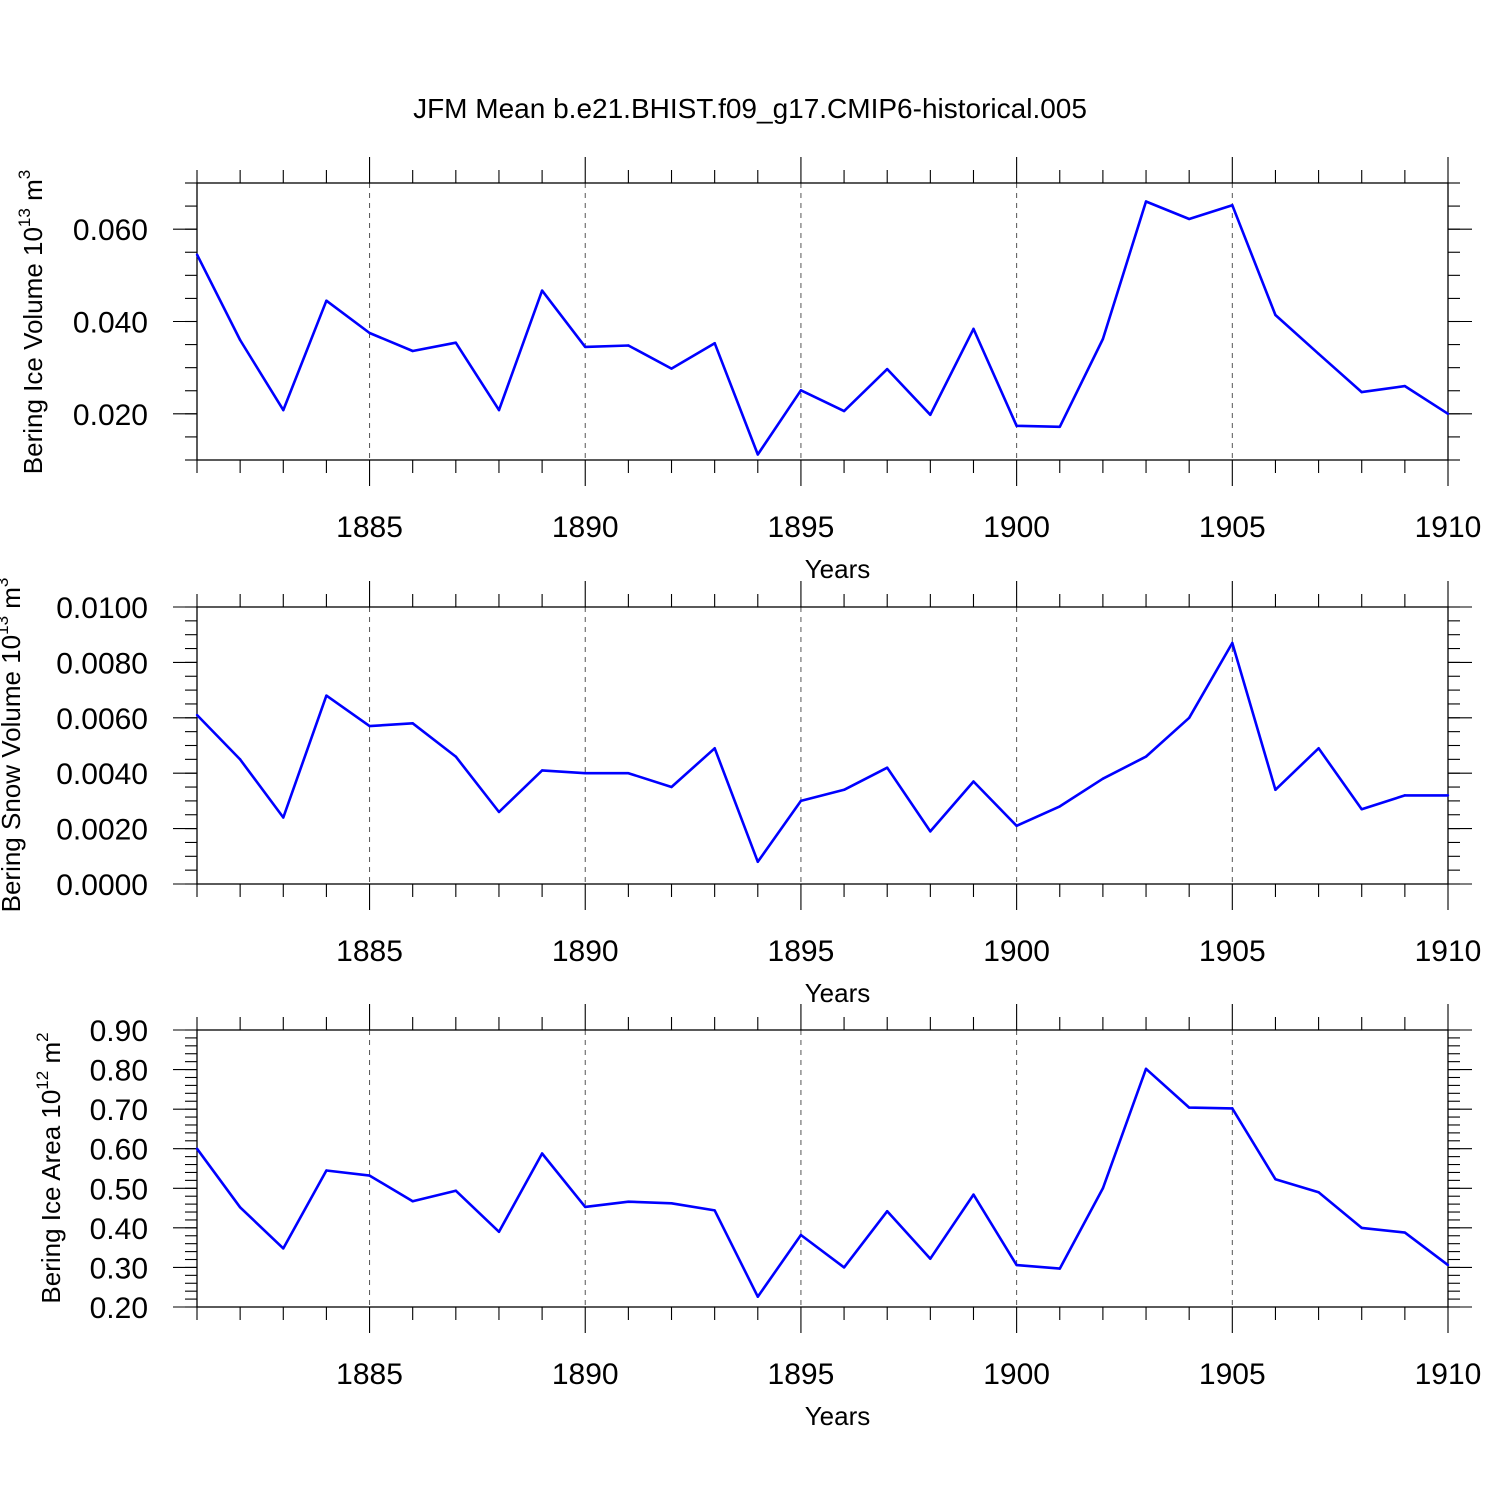  I want to click on y-axis-label: Bering Ice Volume 1013 m3, so click(31, 322).